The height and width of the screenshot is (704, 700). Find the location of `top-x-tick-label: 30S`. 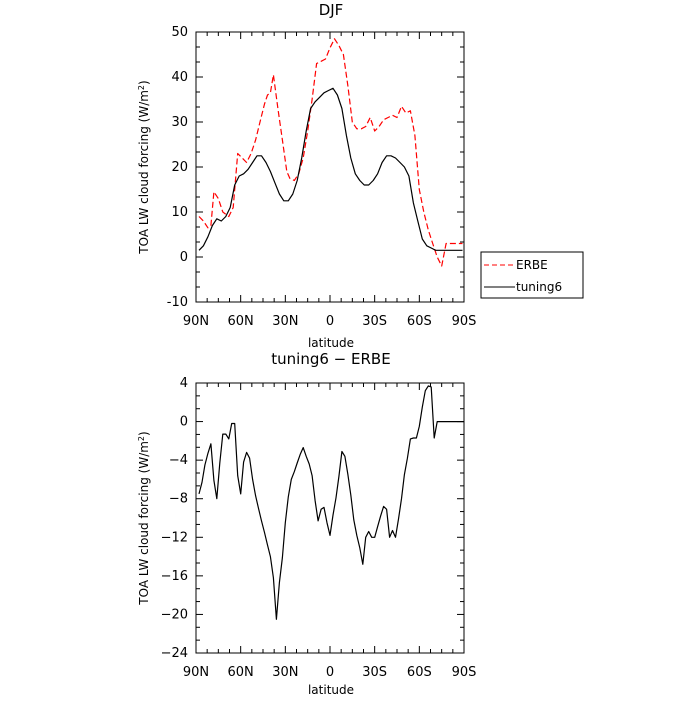

top-x-tick-label: 30S is located at coordinates (374, 321).